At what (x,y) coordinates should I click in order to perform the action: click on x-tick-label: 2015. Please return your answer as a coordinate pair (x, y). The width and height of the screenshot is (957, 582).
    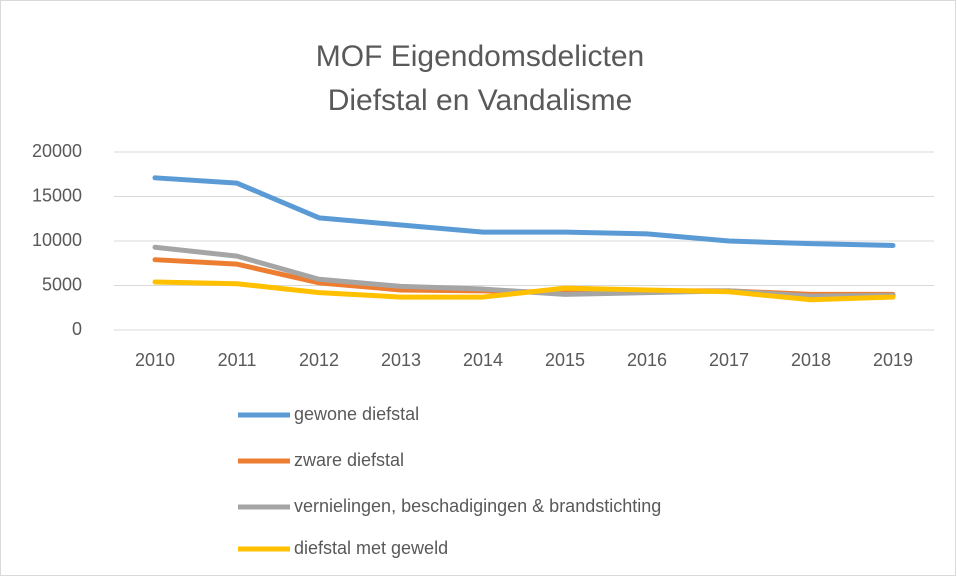
    Looking at the image, I should click on (565, 360).